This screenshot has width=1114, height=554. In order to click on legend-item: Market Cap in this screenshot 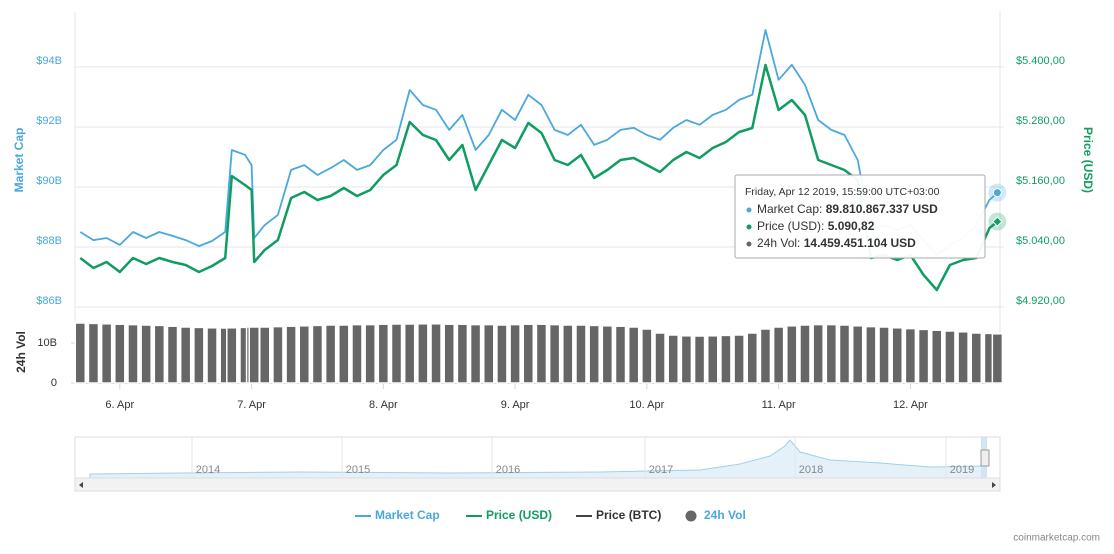, I will do `click(397, 515)`.